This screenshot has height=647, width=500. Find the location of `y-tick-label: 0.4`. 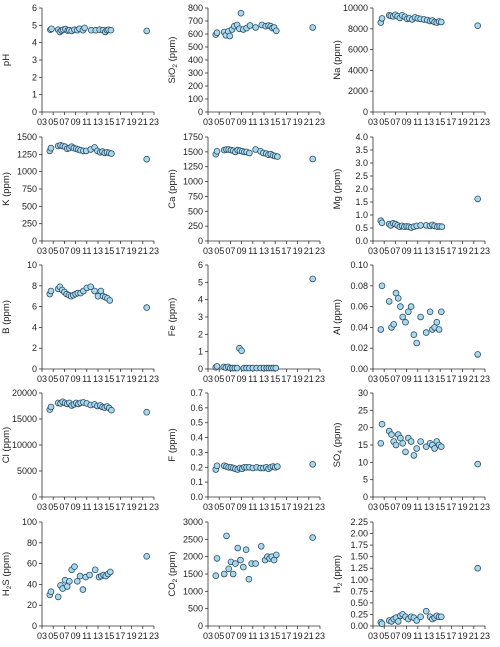

y-tick-label: 0.4 is located at coordinates (196, 438).